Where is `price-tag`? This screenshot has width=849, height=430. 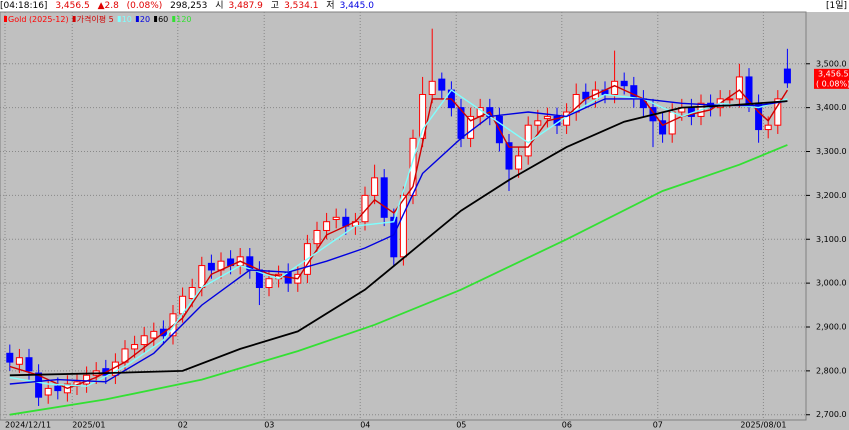
price-tag is located at coordinates (831, 78).